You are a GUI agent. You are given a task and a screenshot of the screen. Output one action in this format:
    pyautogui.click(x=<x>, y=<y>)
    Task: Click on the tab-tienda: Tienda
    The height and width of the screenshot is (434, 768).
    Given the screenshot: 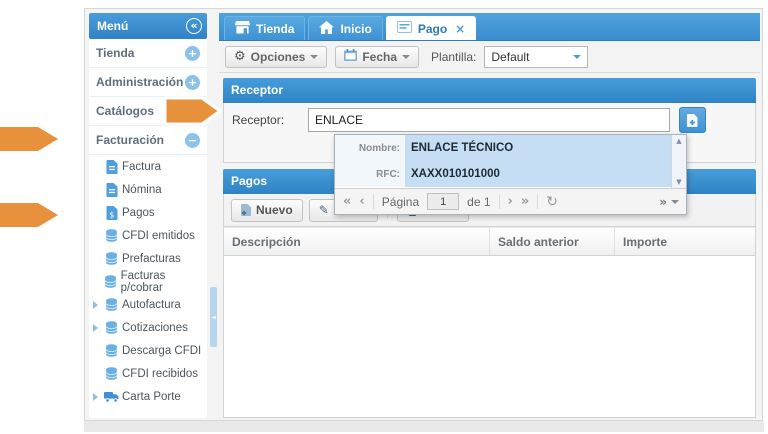 What is the action you would take?
    pyautogui.click(x=265, y=28)
    